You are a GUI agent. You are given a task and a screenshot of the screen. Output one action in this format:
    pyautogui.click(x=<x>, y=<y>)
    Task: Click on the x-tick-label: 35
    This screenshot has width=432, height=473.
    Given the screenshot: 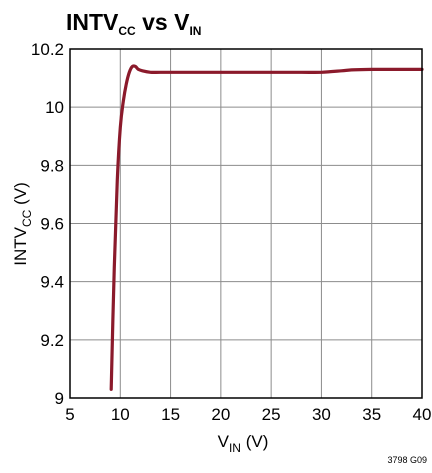 What is the action you would take?
    pyautogui.click(x=371, y=414)
    